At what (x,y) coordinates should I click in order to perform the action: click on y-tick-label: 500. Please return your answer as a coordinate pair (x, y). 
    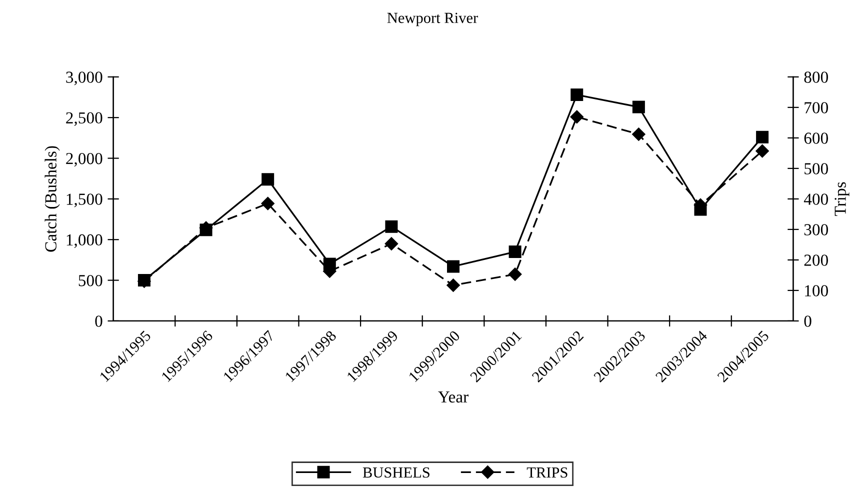
    Looking at the image, I should click on (90, 280).